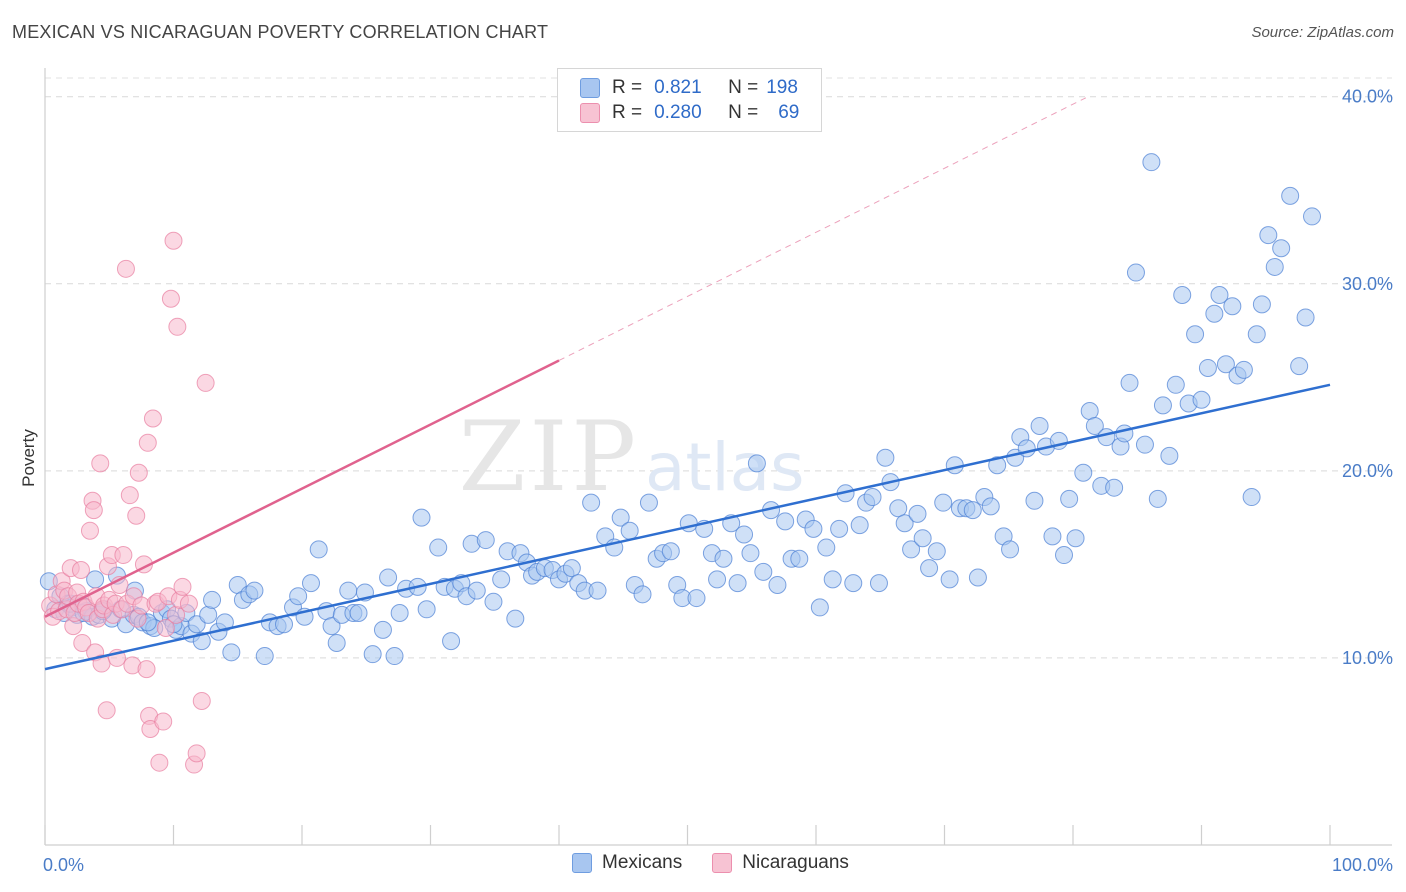 The height and width of the screenshot is (892, 1406). What do you see at coordinates (549, 457) in the screenshot?
I see `watermark-zip: ZIP` at bounding box center [549, 457].